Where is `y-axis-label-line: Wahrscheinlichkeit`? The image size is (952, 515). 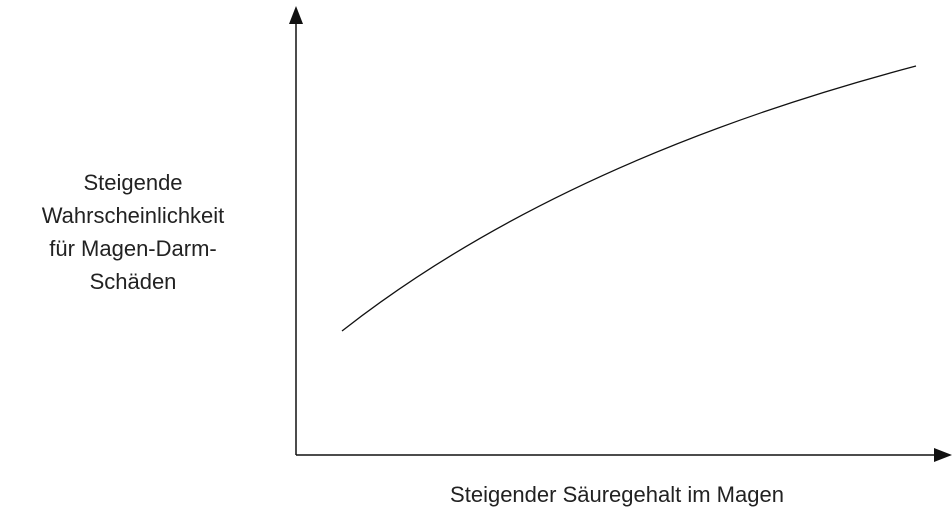
y-axis-label-line: Wahrscheinlichkeit is located at coordinates (133, 215).